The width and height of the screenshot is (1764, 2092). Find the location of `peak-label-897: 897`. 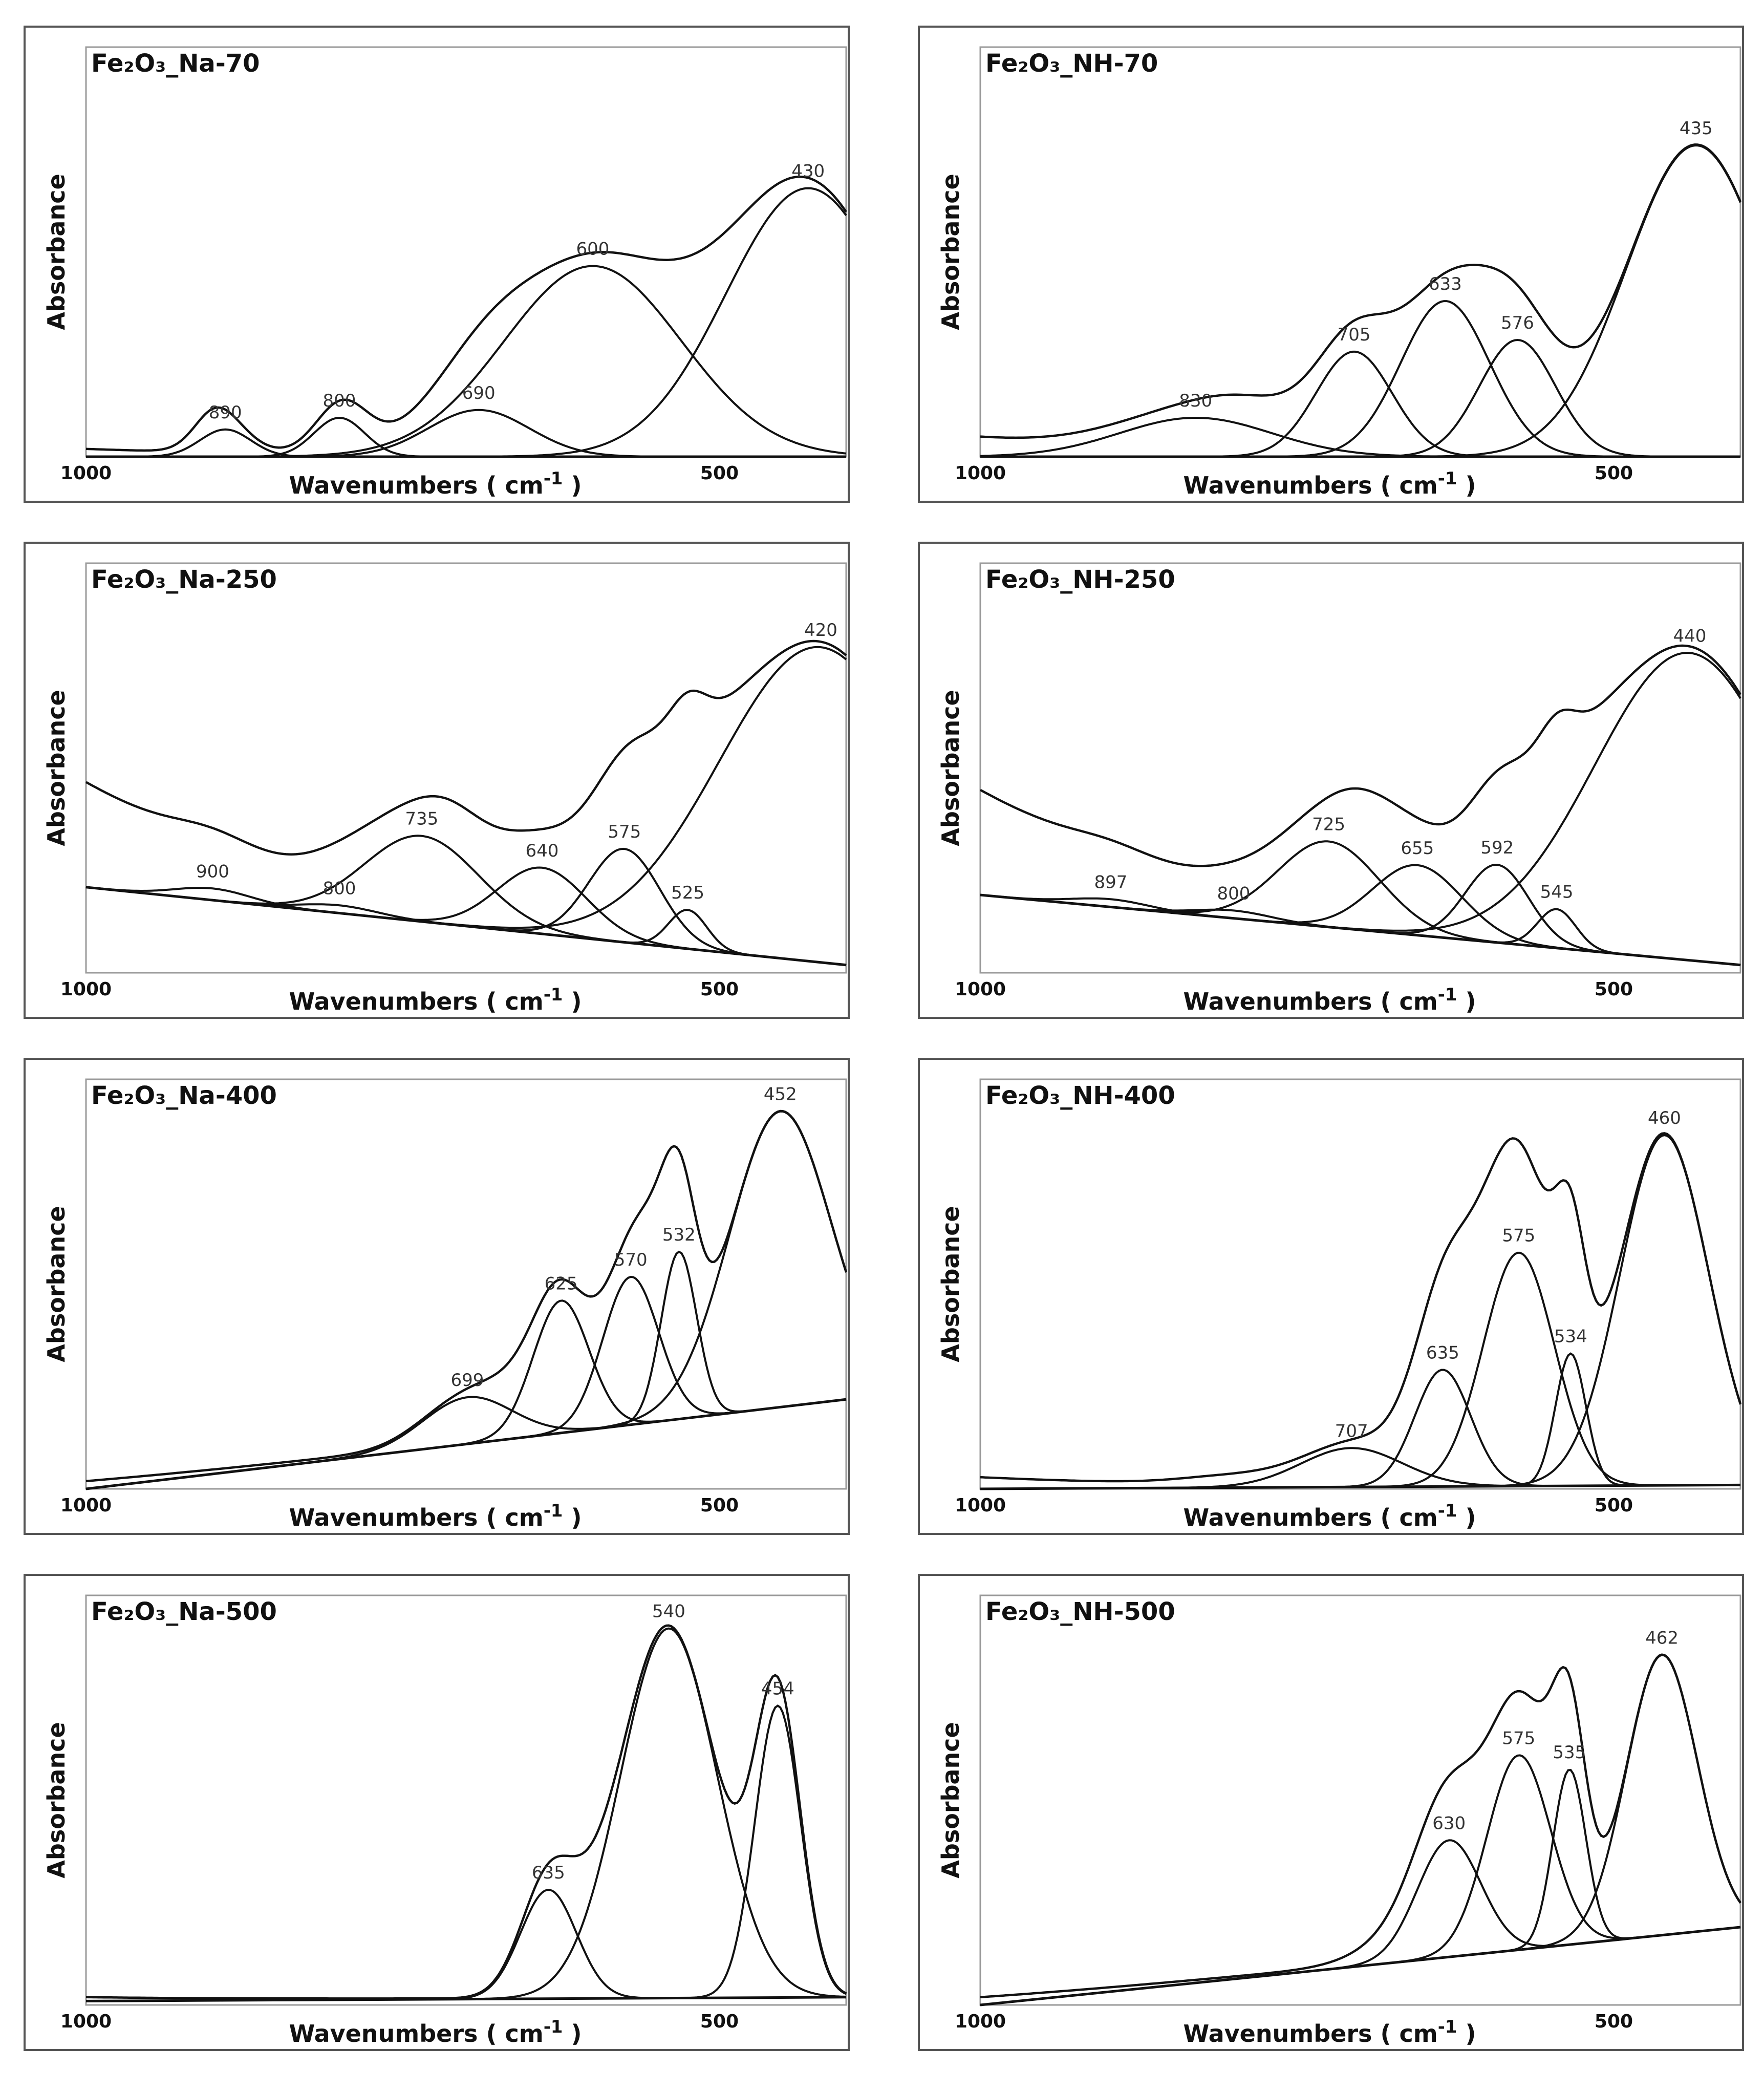

peak-label-897: 897 is located at coordinates (1110, 882).